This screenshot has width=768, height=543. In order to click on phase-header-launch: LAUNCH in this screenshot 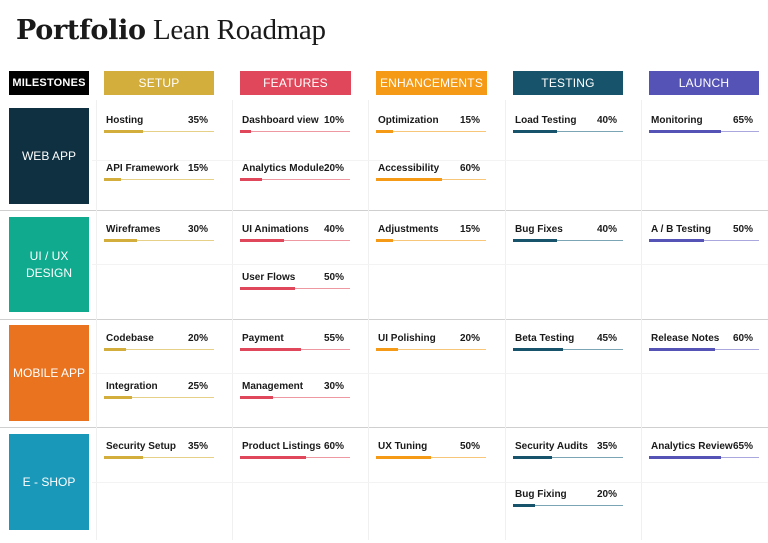, I will do `click(704, 83)`.